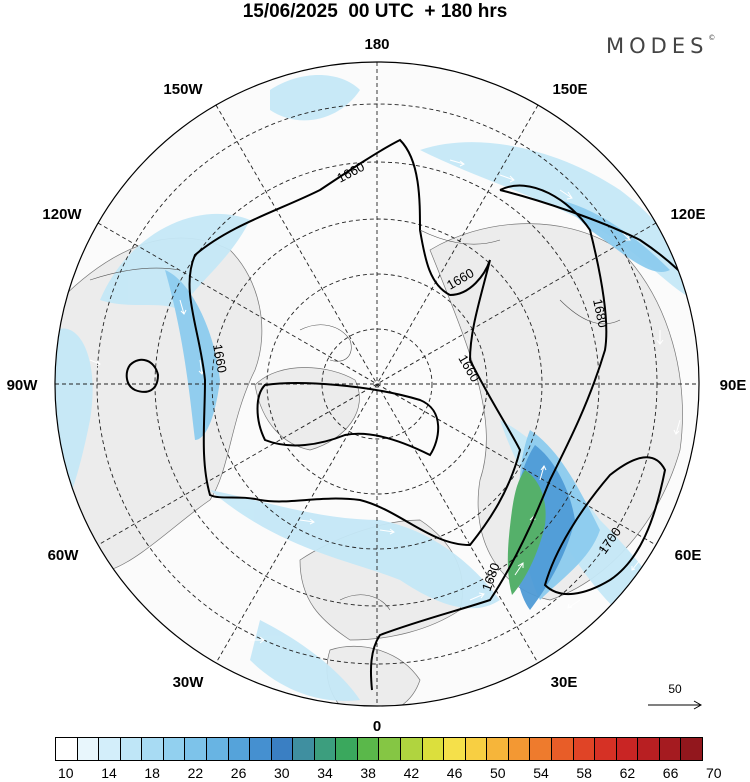 This screenshot has height=782, width=750. I want to click on colorbar-tick-label: 50, so click(498, 773).